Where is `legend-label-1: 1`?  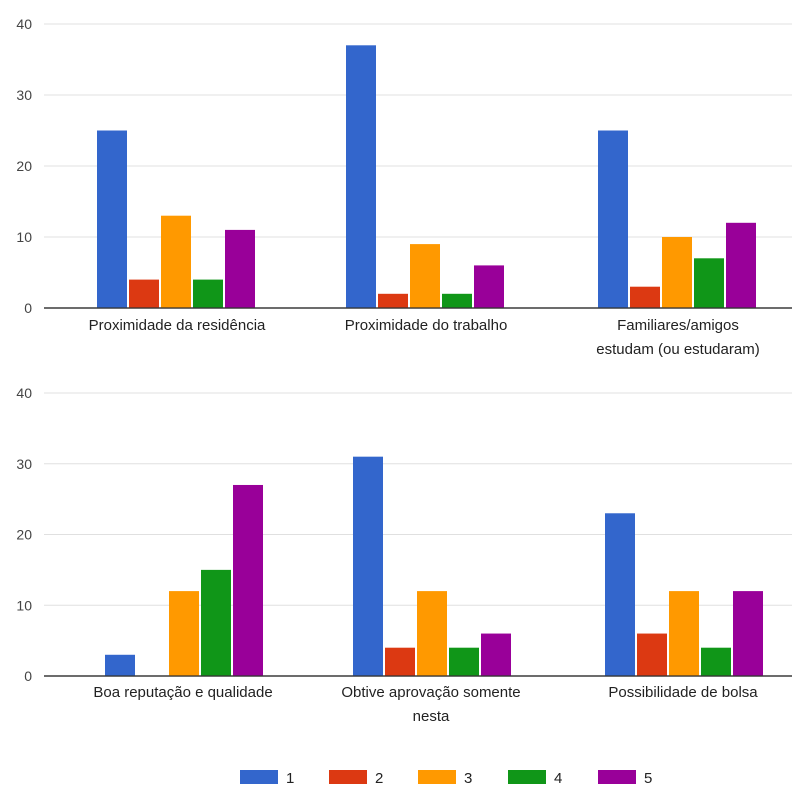
legend-label-1: 1 is located at coordinates (290, 778).